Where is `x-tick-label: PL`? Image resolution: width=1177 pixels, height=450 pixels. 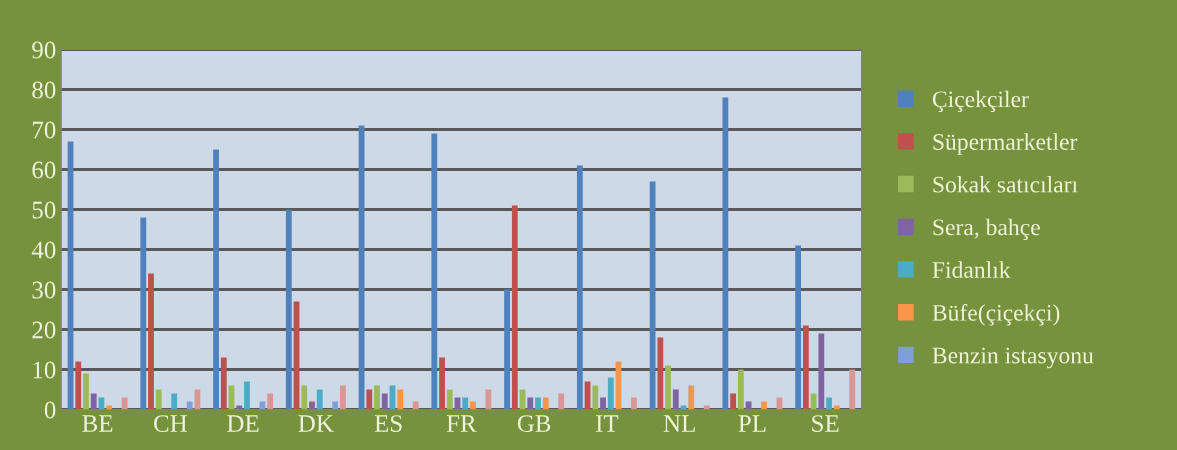
x-tick-label: PL is located at coordinates (752, 423).